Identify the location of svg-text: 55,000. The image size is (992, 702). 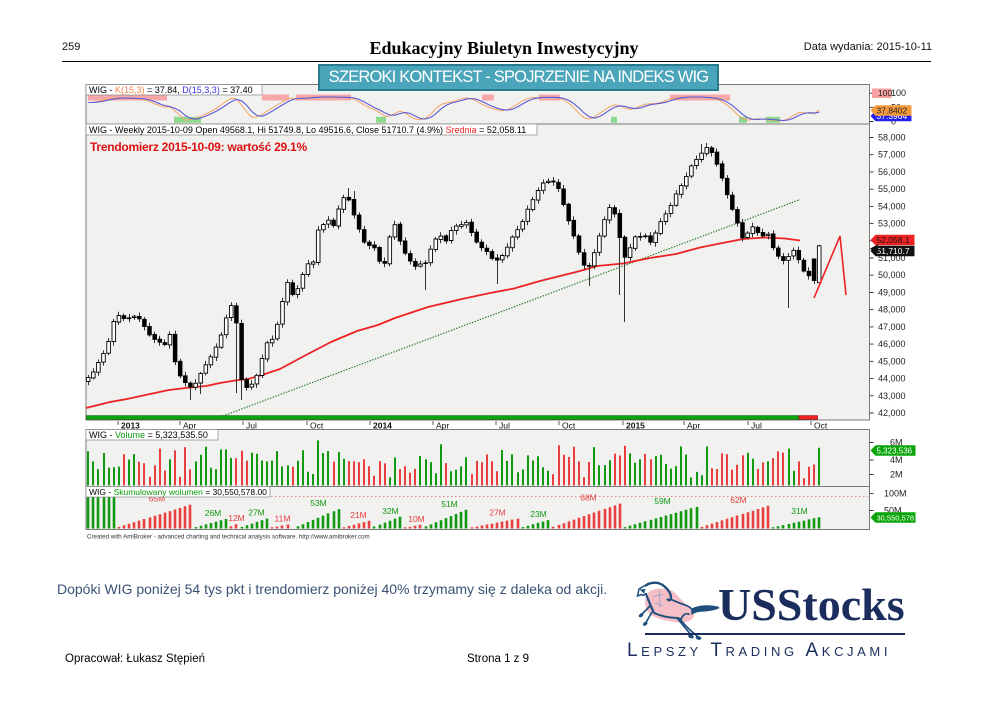
(892, 189).